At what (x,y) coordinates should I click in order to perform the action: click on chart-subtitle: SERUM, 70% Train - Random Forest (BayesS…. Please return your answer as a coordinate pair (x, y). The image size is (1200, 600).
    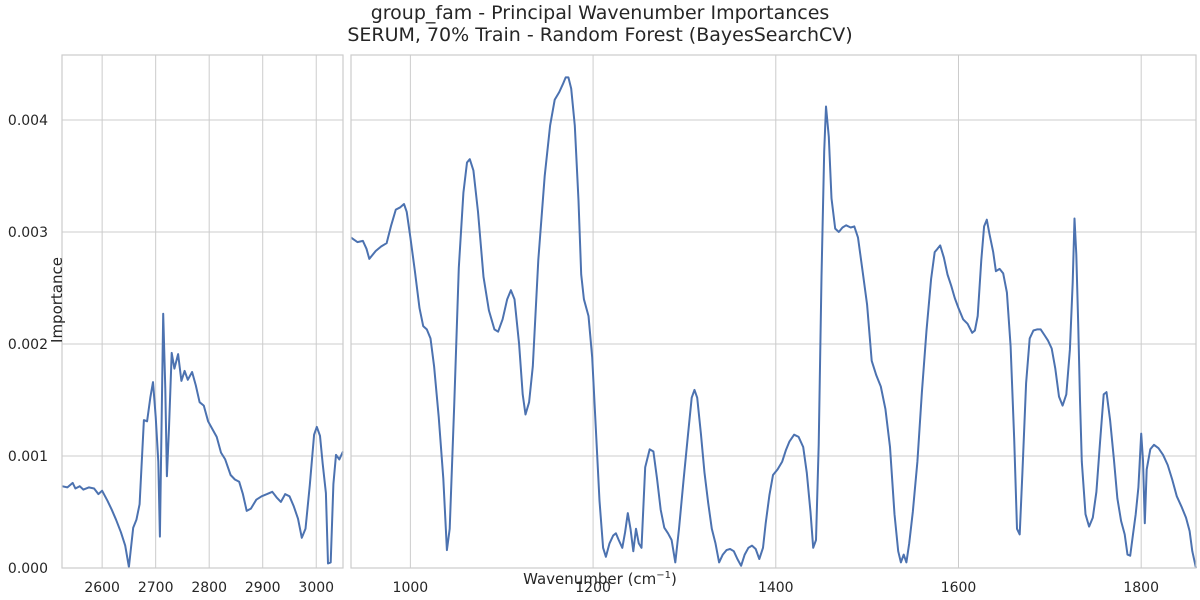
    Looking at the image, I should click on (600, 35).